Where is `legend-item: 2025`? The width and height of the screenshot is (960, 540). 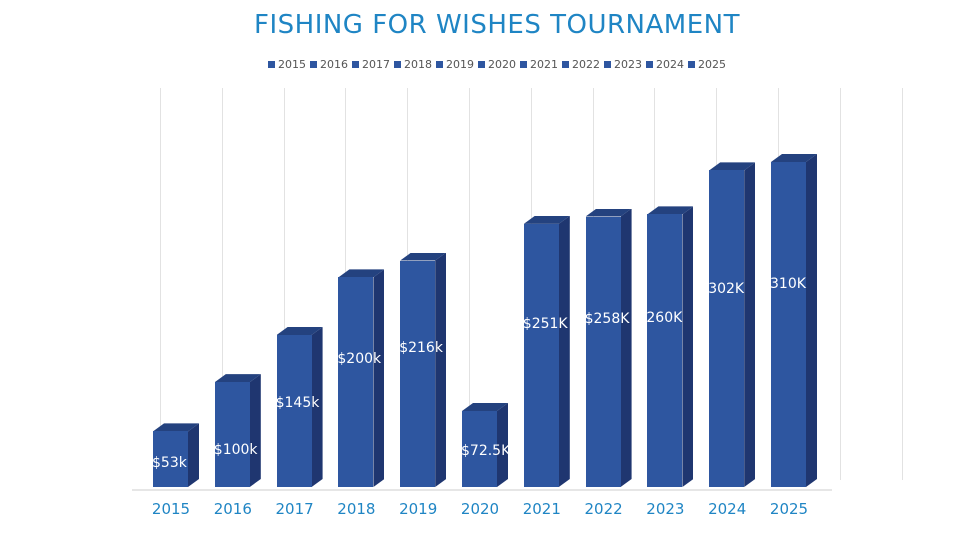 legend-item: 2025 is located at coordinates (707, 64).